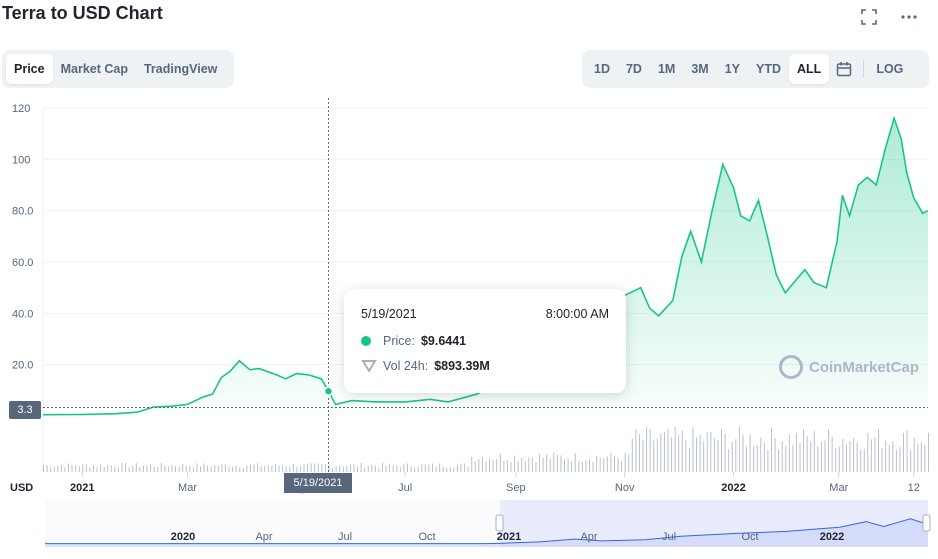 The image size is (938, 559). Describe the element at coordinates (832, 537) in the screenshot. I see `navigator-tick-label: 2022` at that location.